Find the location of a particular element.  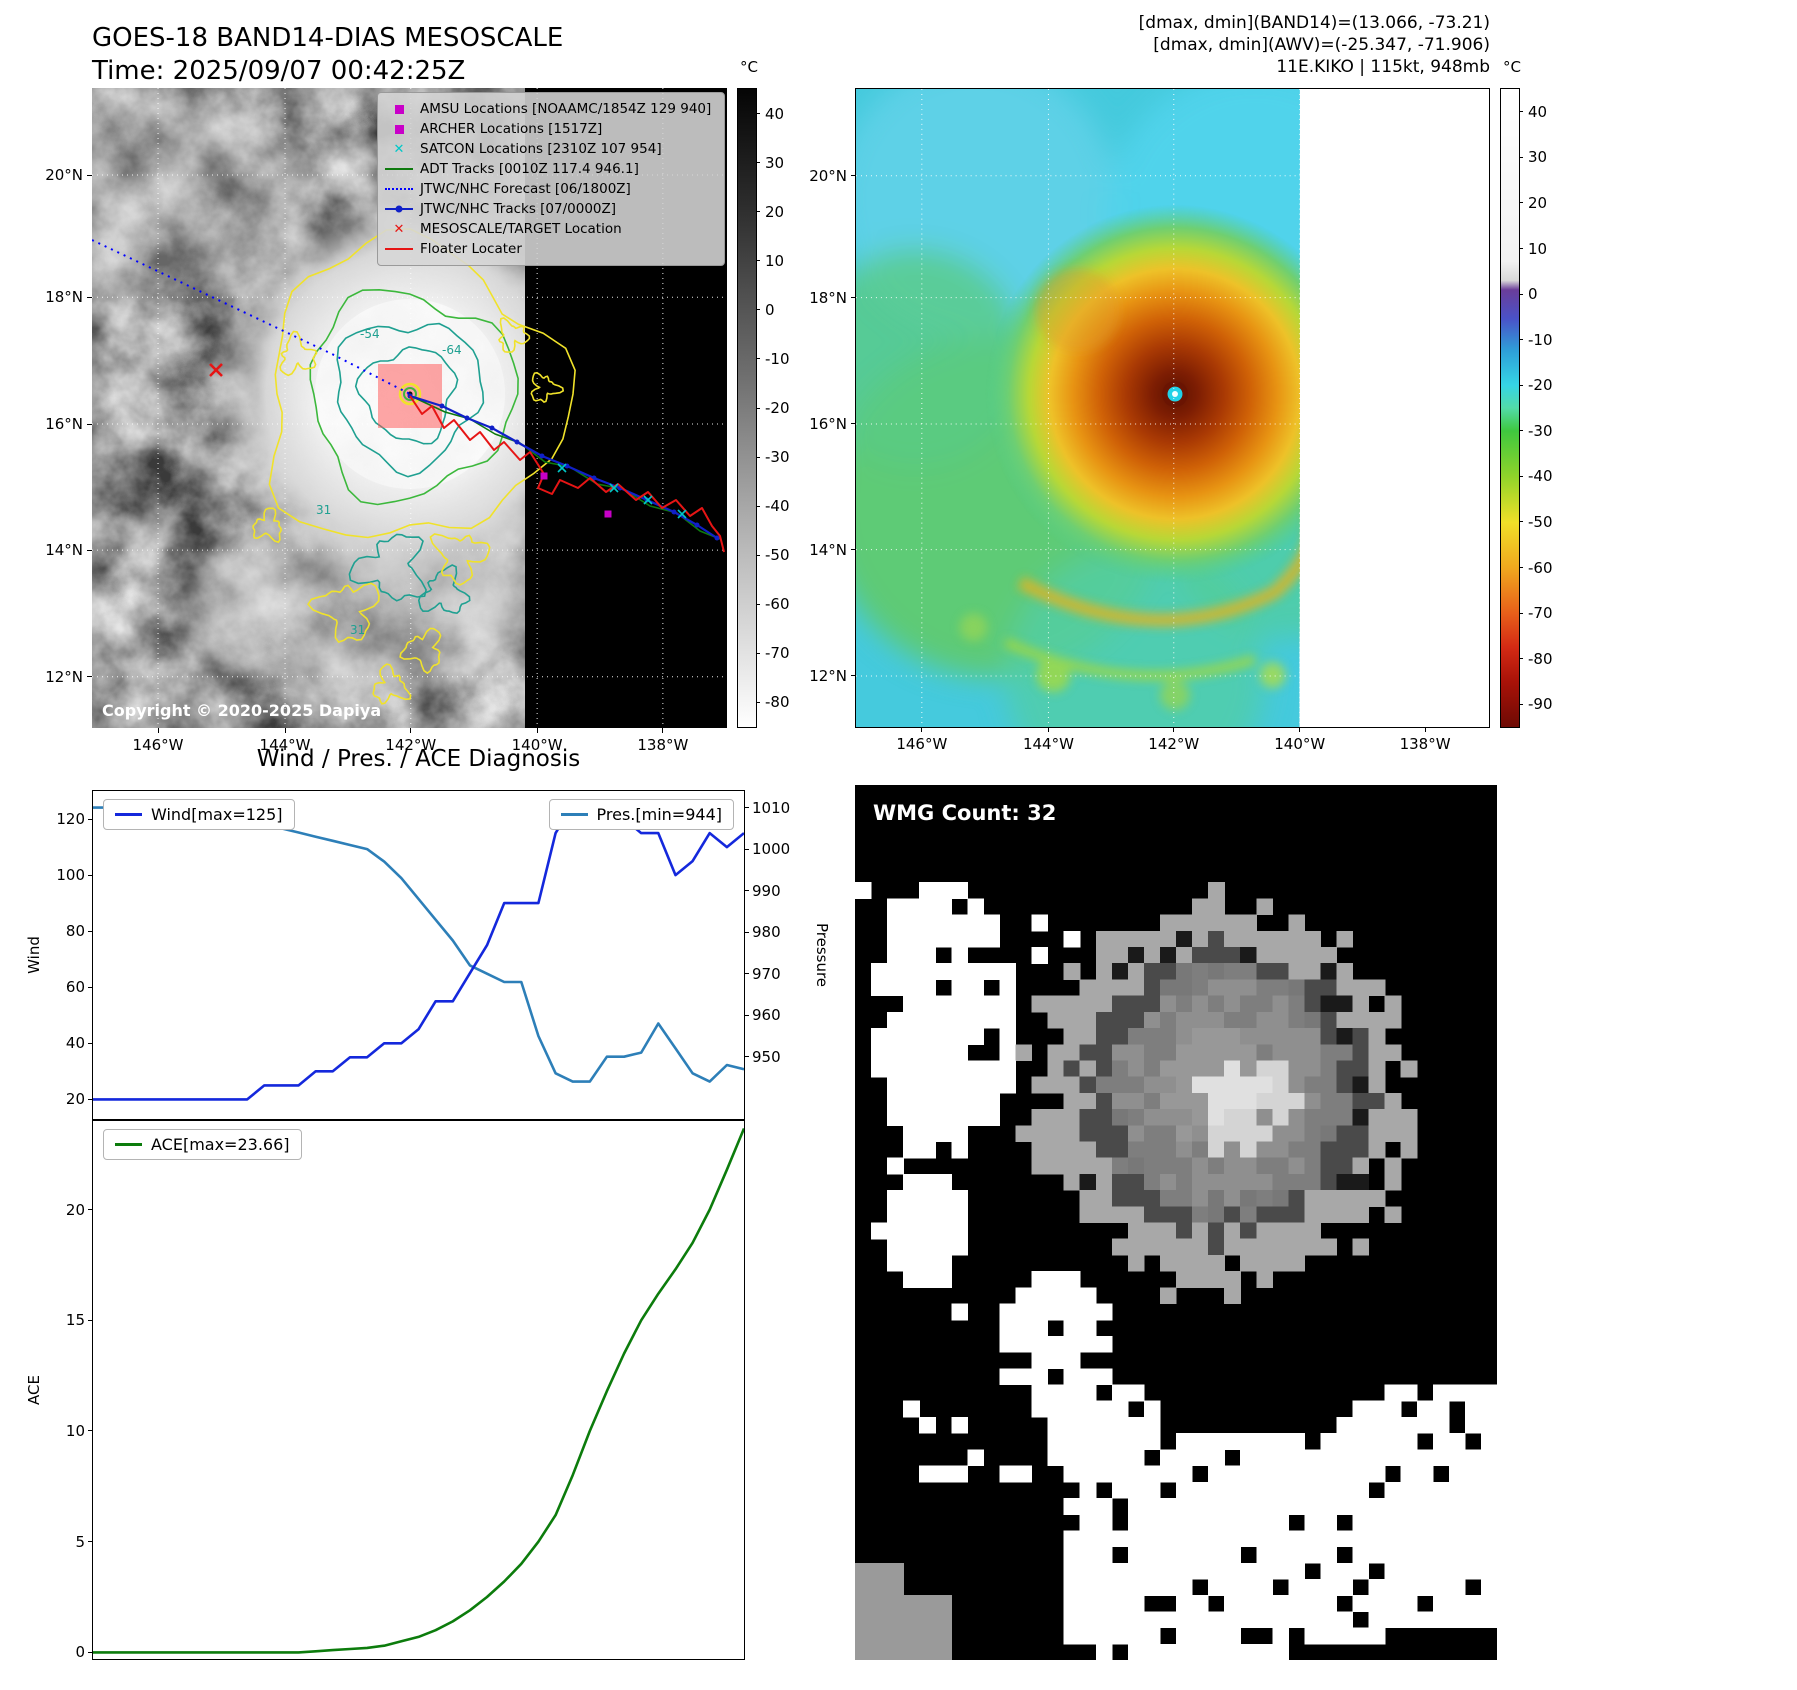

diagnosis-chart-title: Wind / Pres. / ACE Diagnosis is located at coordinates (418, 759).